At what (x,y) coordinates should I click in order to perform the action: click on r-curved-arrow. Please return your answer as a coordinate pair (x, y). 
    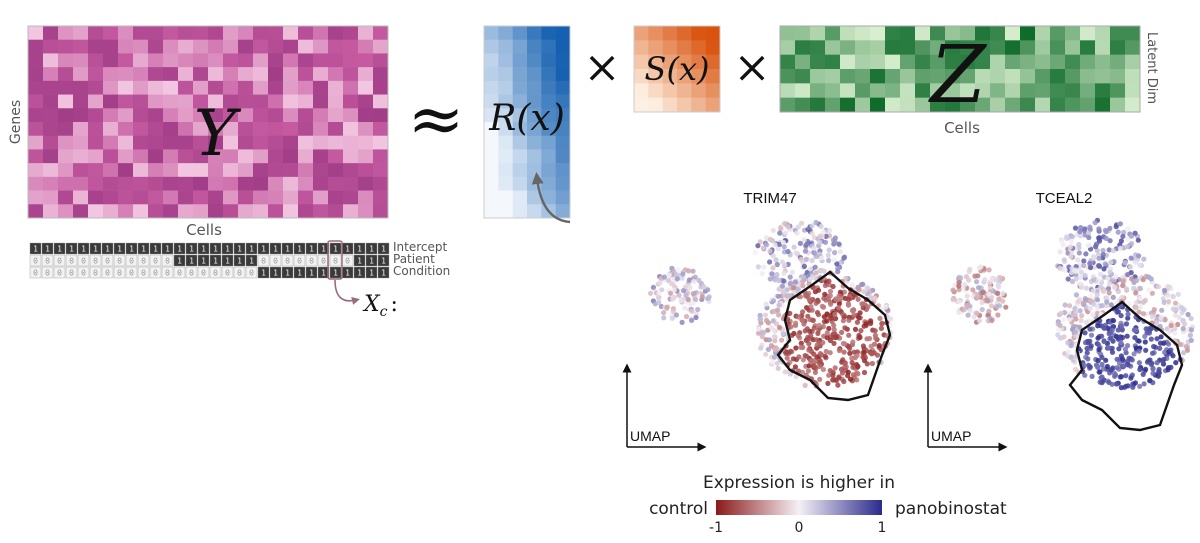
    Looking at the image, I should click on (551, 198).